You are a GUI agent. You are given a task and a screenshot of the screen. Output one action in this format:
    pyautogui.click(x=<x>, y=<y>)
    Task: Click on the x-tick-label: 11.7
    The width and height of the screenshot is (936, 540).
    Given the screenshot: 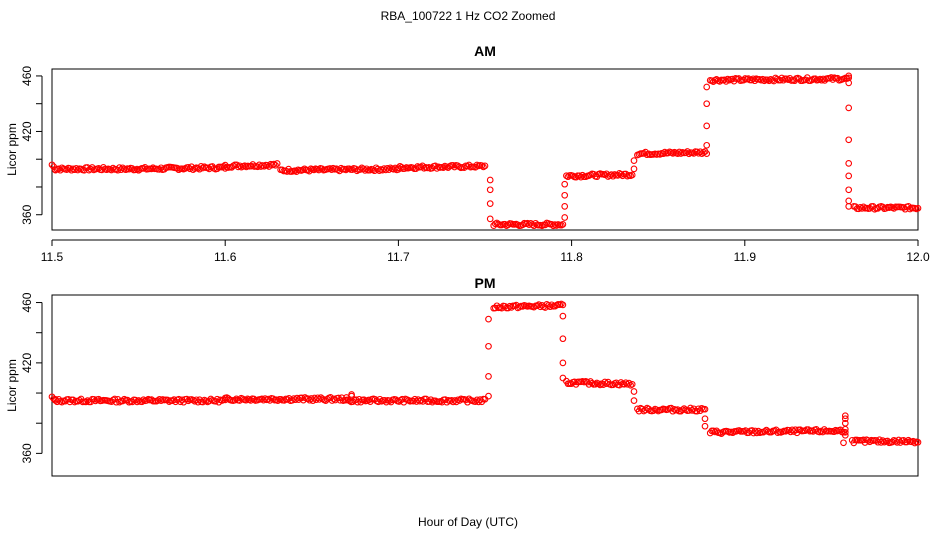 What is the action you would take?
    pyautogui.click(x=398, y=257)
    